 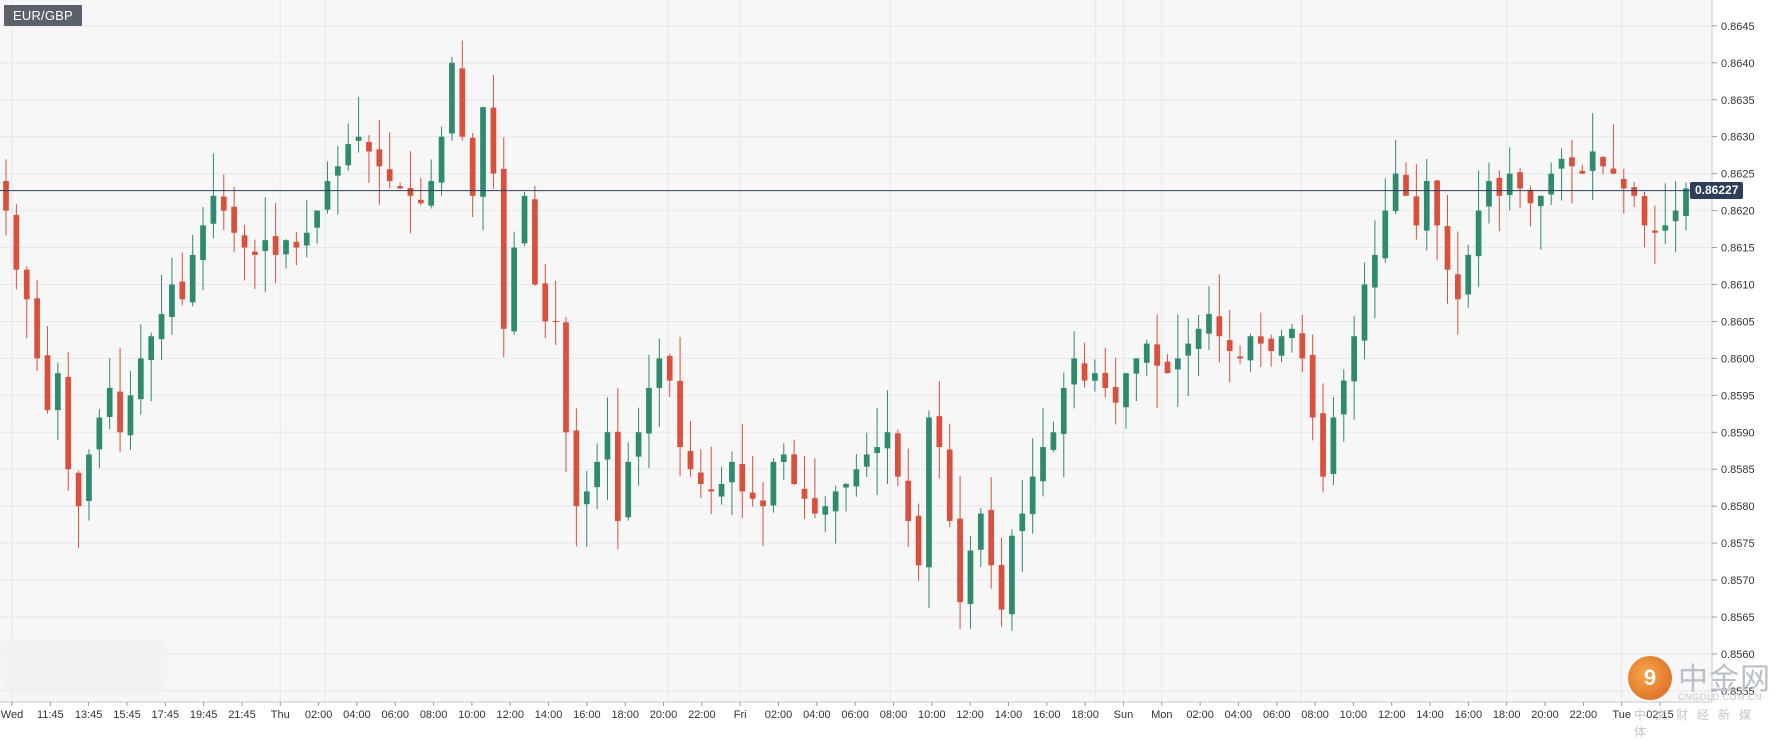 What do you see at coordinates (89, 715) in the screenshot?
I see `x-tick-label: 13:45` at bounding box center [89, 715].